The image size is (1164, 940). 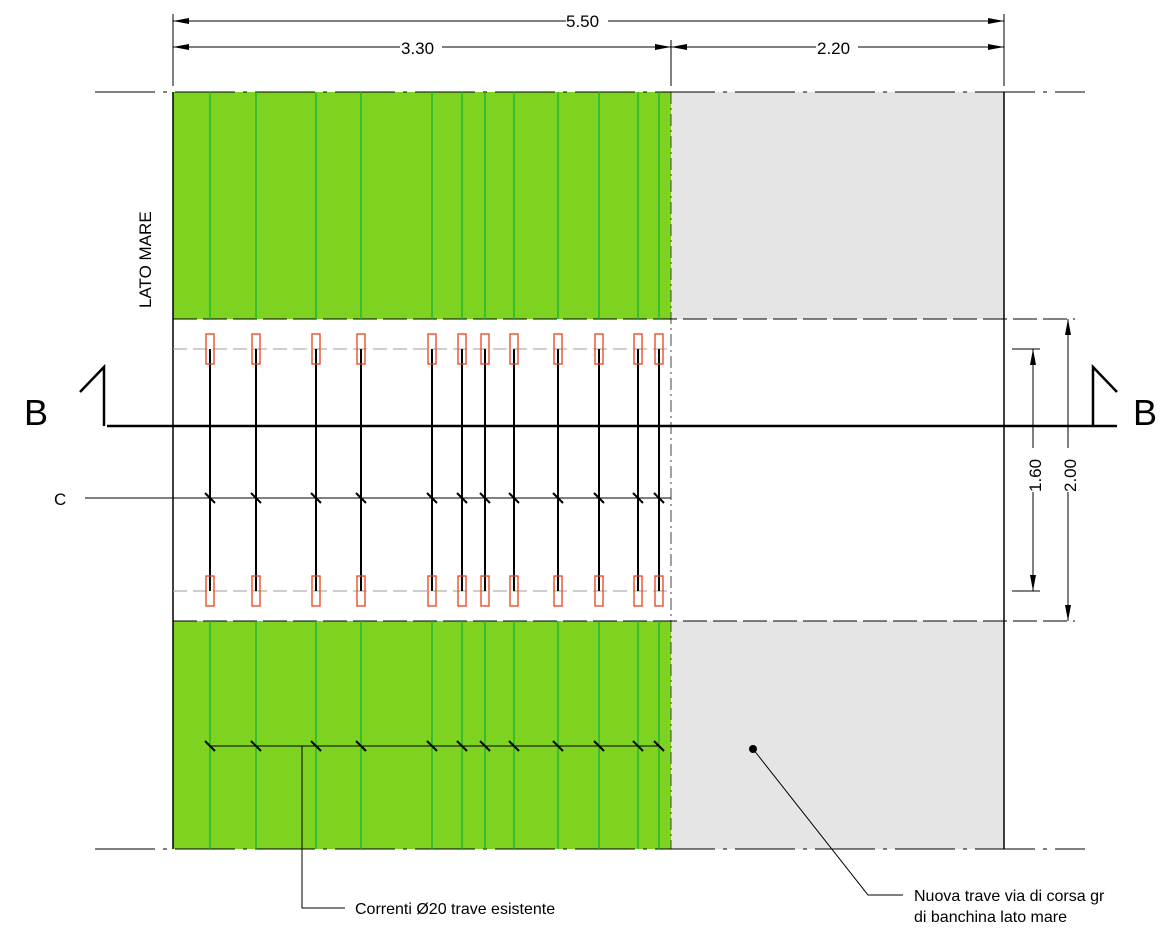 I want to click on dimension-inner-height, so click(x=1026, y=470).